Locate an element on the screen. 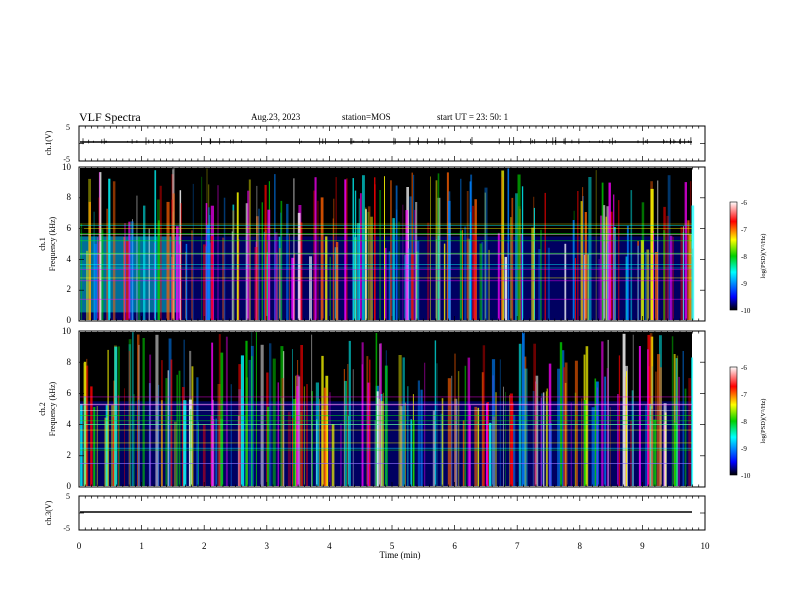 This screenshot has height=612, width=792. colorbar-ch1-tick-m10: -10 is located at coordinates (746, 311).